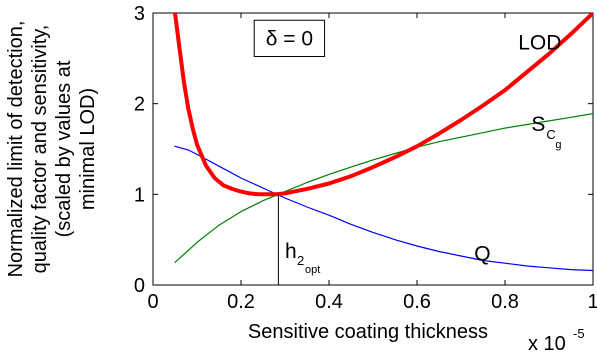  I want to click on x-tick-label: 1, so click(592, 302).